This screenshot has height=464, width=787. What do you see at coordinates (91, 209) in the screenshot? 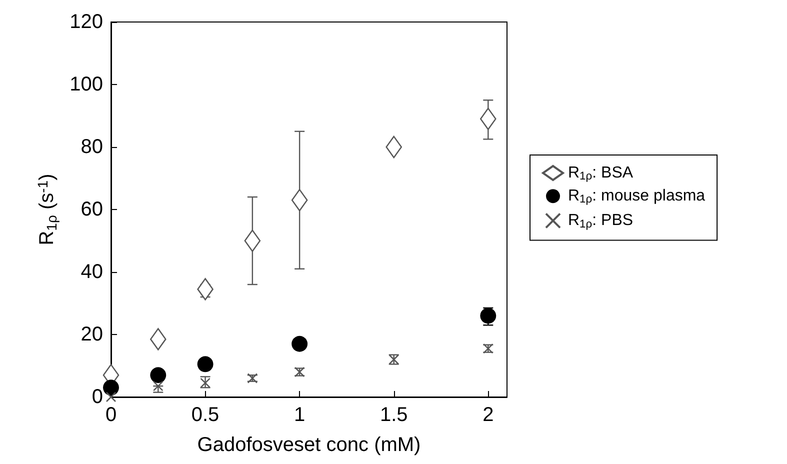
I see `y-tick-label: 60` at bounding box center [91, 209].